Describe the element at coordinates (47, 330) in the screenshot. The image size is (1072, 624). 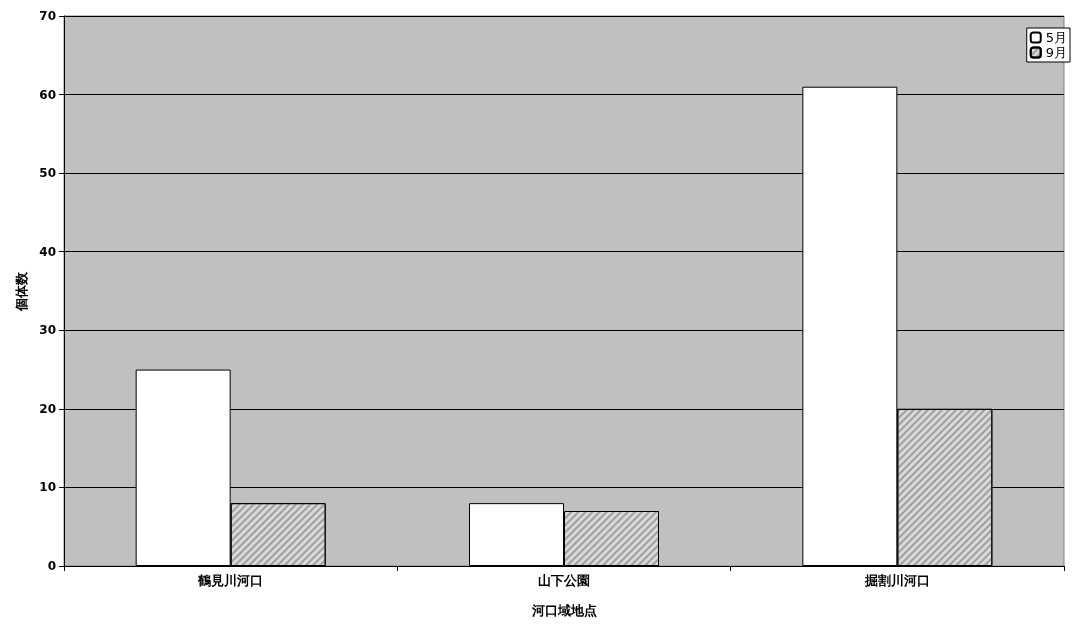
I see `y-tick-label: 30` at that location.